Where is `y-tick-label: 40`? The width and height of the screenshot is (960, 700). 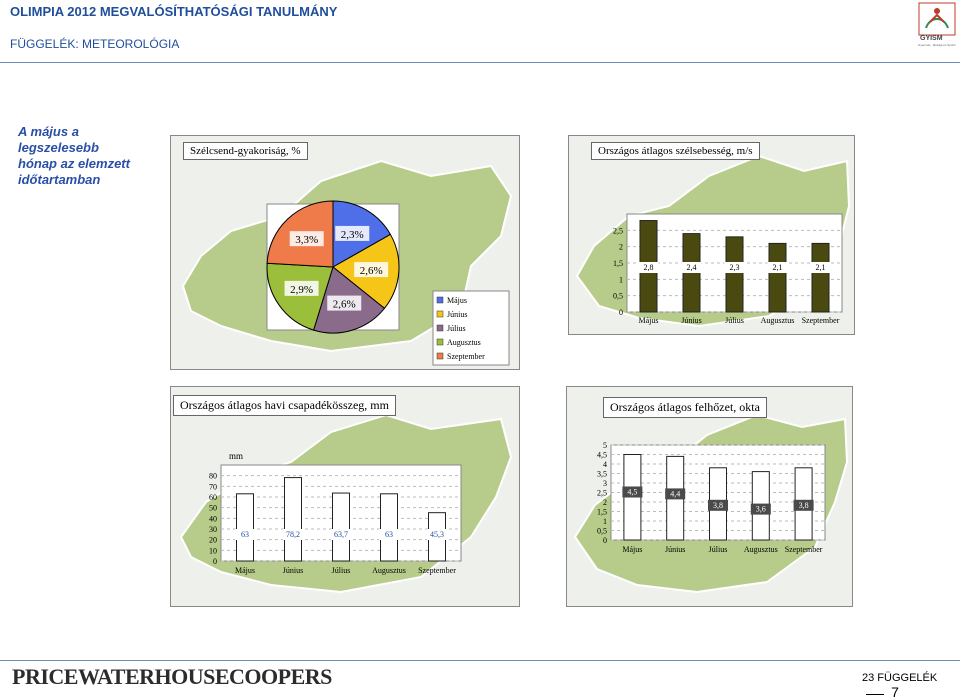 y-tick-label: 40 is located at coordinates (213, 518).